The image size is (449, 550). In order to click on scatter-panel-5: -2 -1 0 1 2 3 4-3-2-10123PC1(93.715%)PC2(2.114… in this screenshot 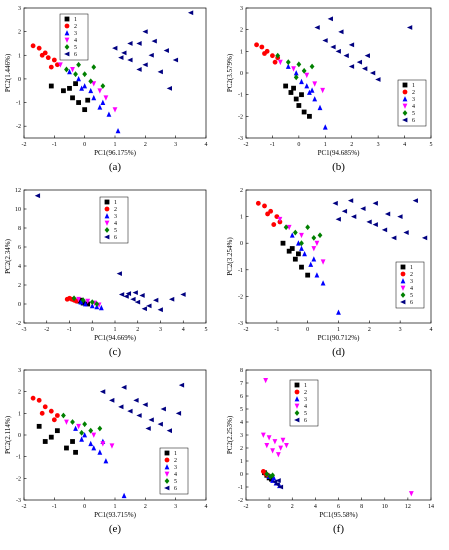, I will do `click(106, 451)`.